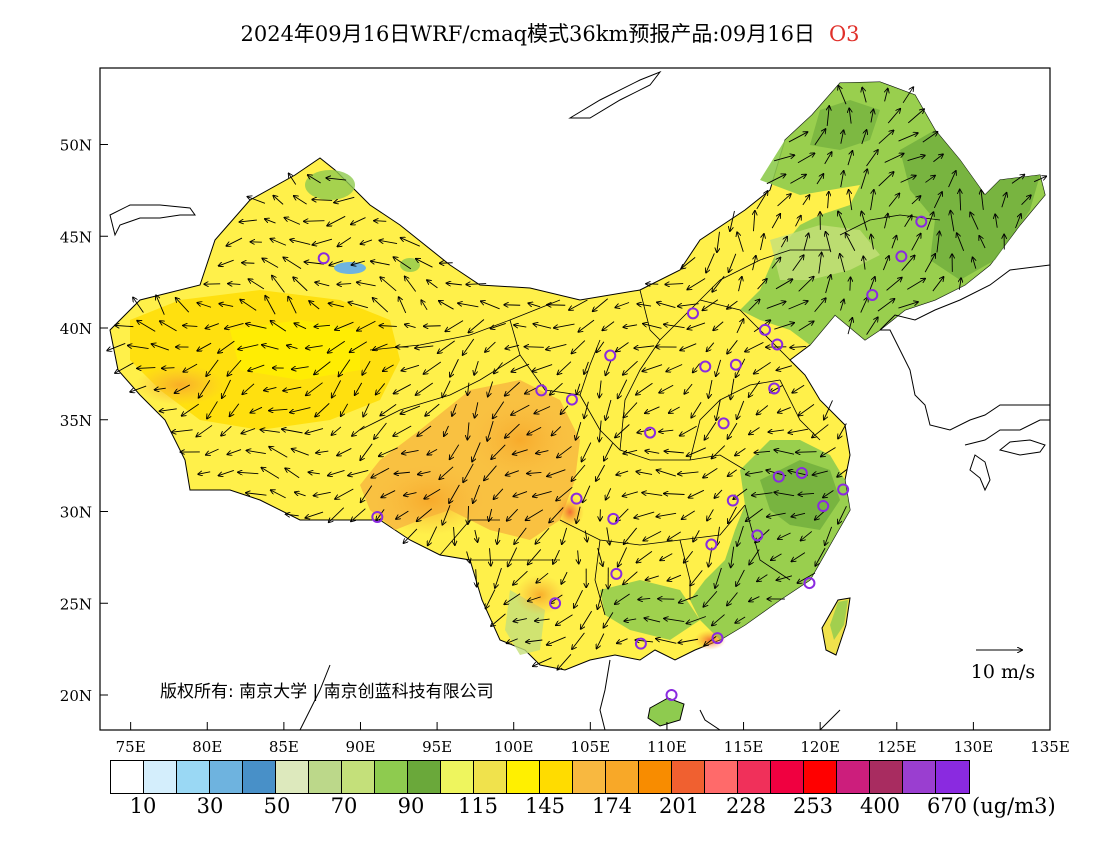  I want to click on colorbar-label: 400, so click(880, 806).